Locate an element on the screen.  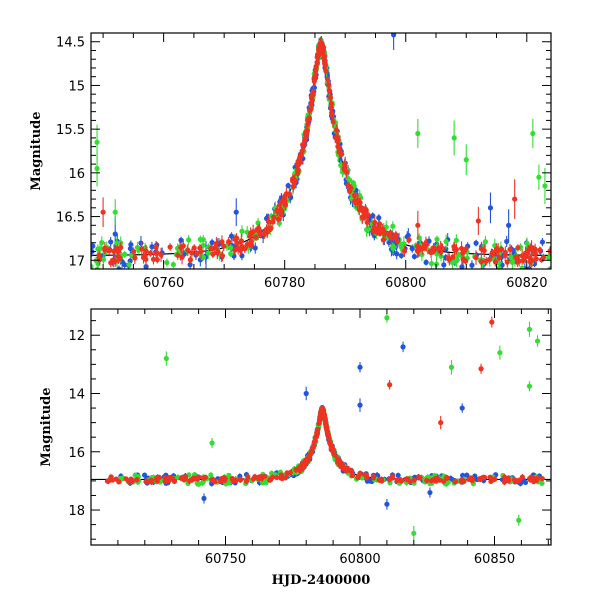
x-tick-label: 60820 is located at coordinates (526, 283).